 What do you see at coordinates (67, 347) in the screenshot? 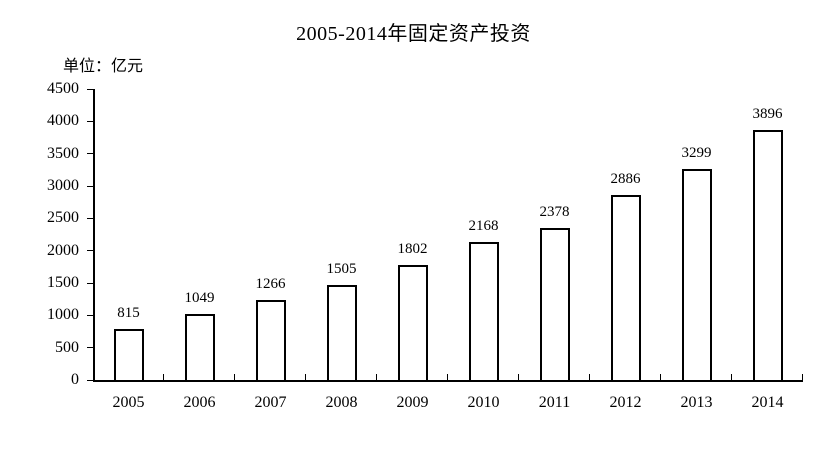
I see `y-axis-tick-label: 500` at bounding box center [67, 347].